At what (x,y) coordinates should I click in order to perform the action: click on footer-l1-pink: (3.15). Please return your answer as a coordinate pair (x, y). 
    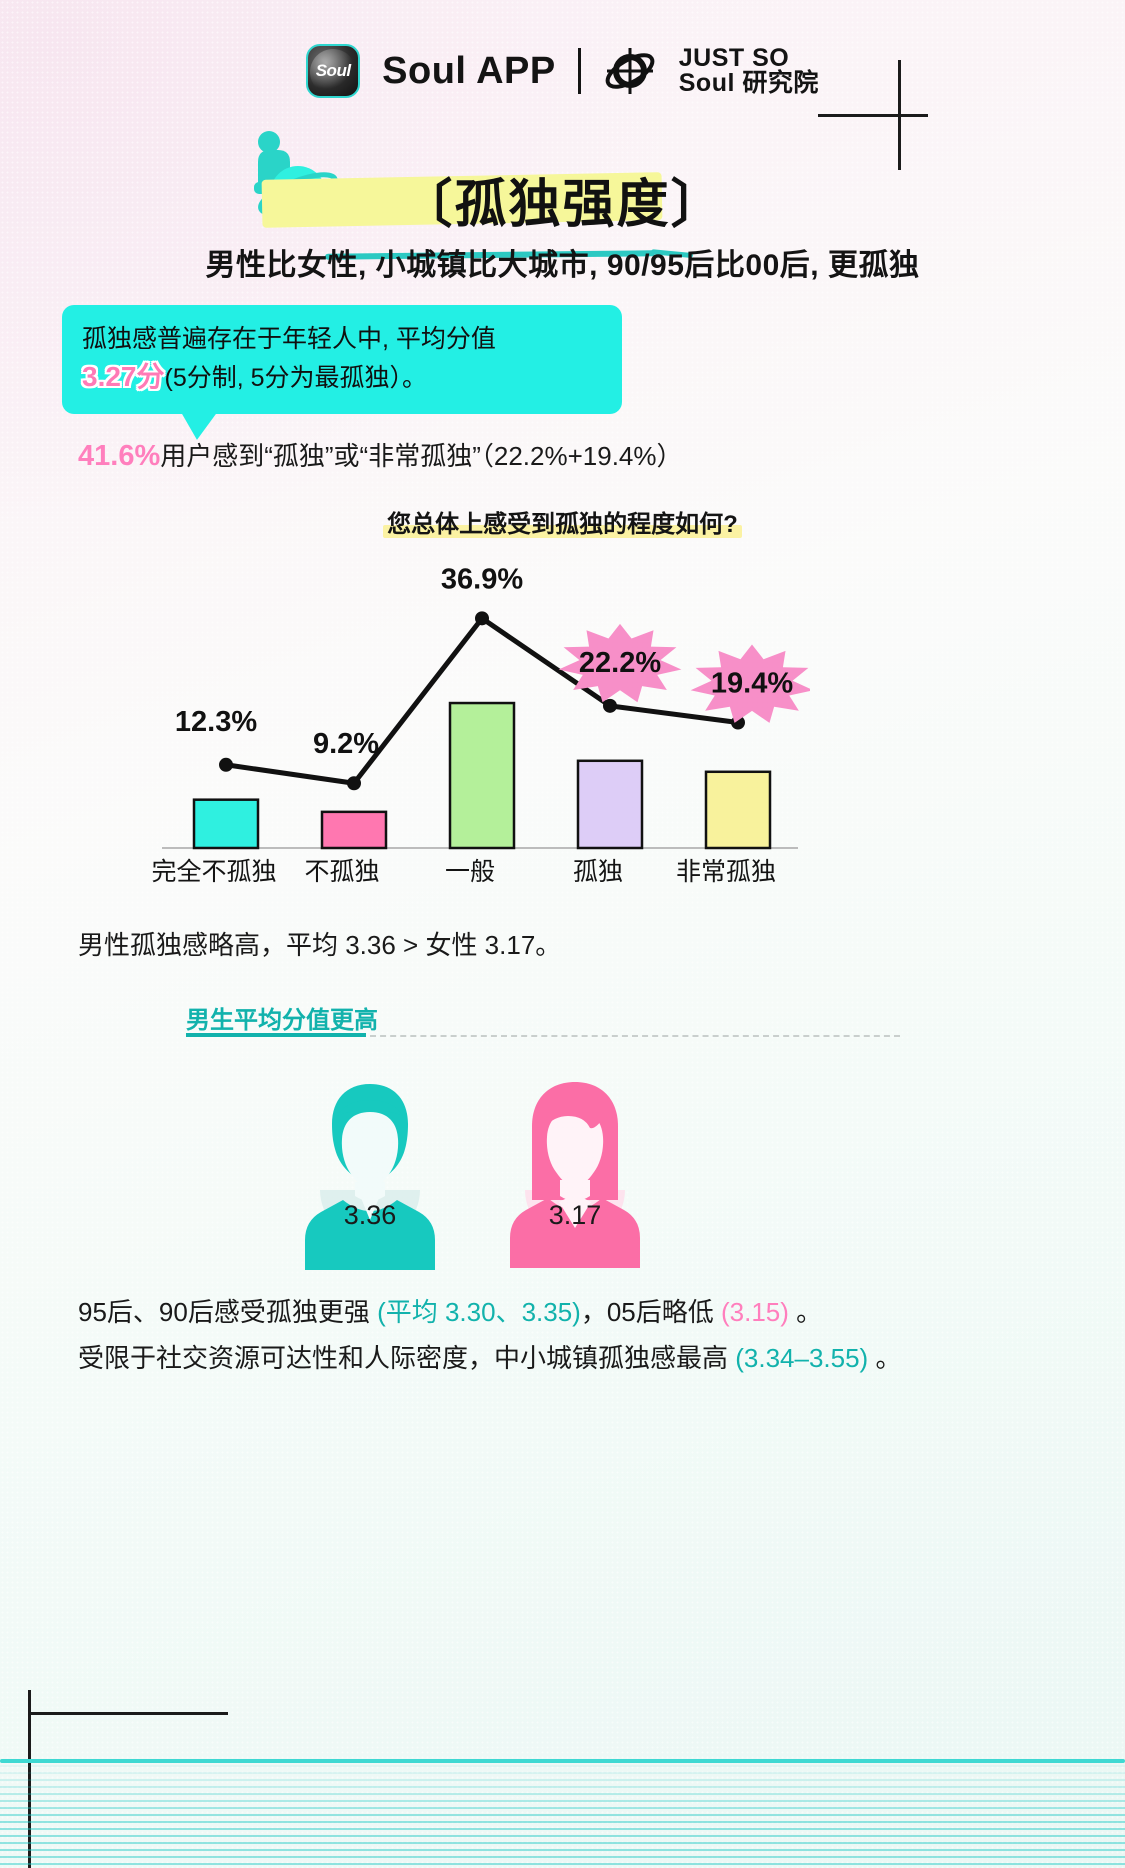
    Looking at the image, I should click on (754, 1312).